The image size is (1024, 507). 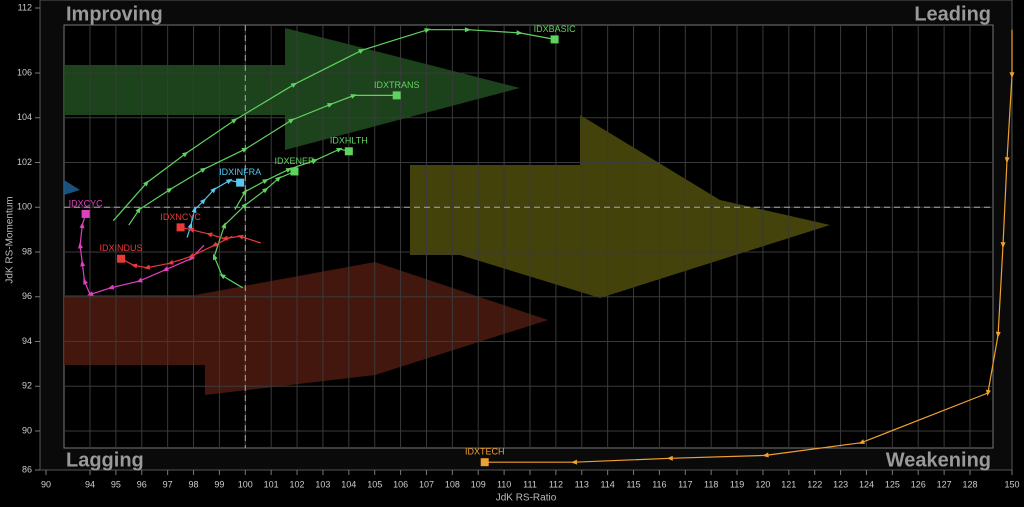 I want to click on x-tick-label: 121, so click(x=788, y=484).